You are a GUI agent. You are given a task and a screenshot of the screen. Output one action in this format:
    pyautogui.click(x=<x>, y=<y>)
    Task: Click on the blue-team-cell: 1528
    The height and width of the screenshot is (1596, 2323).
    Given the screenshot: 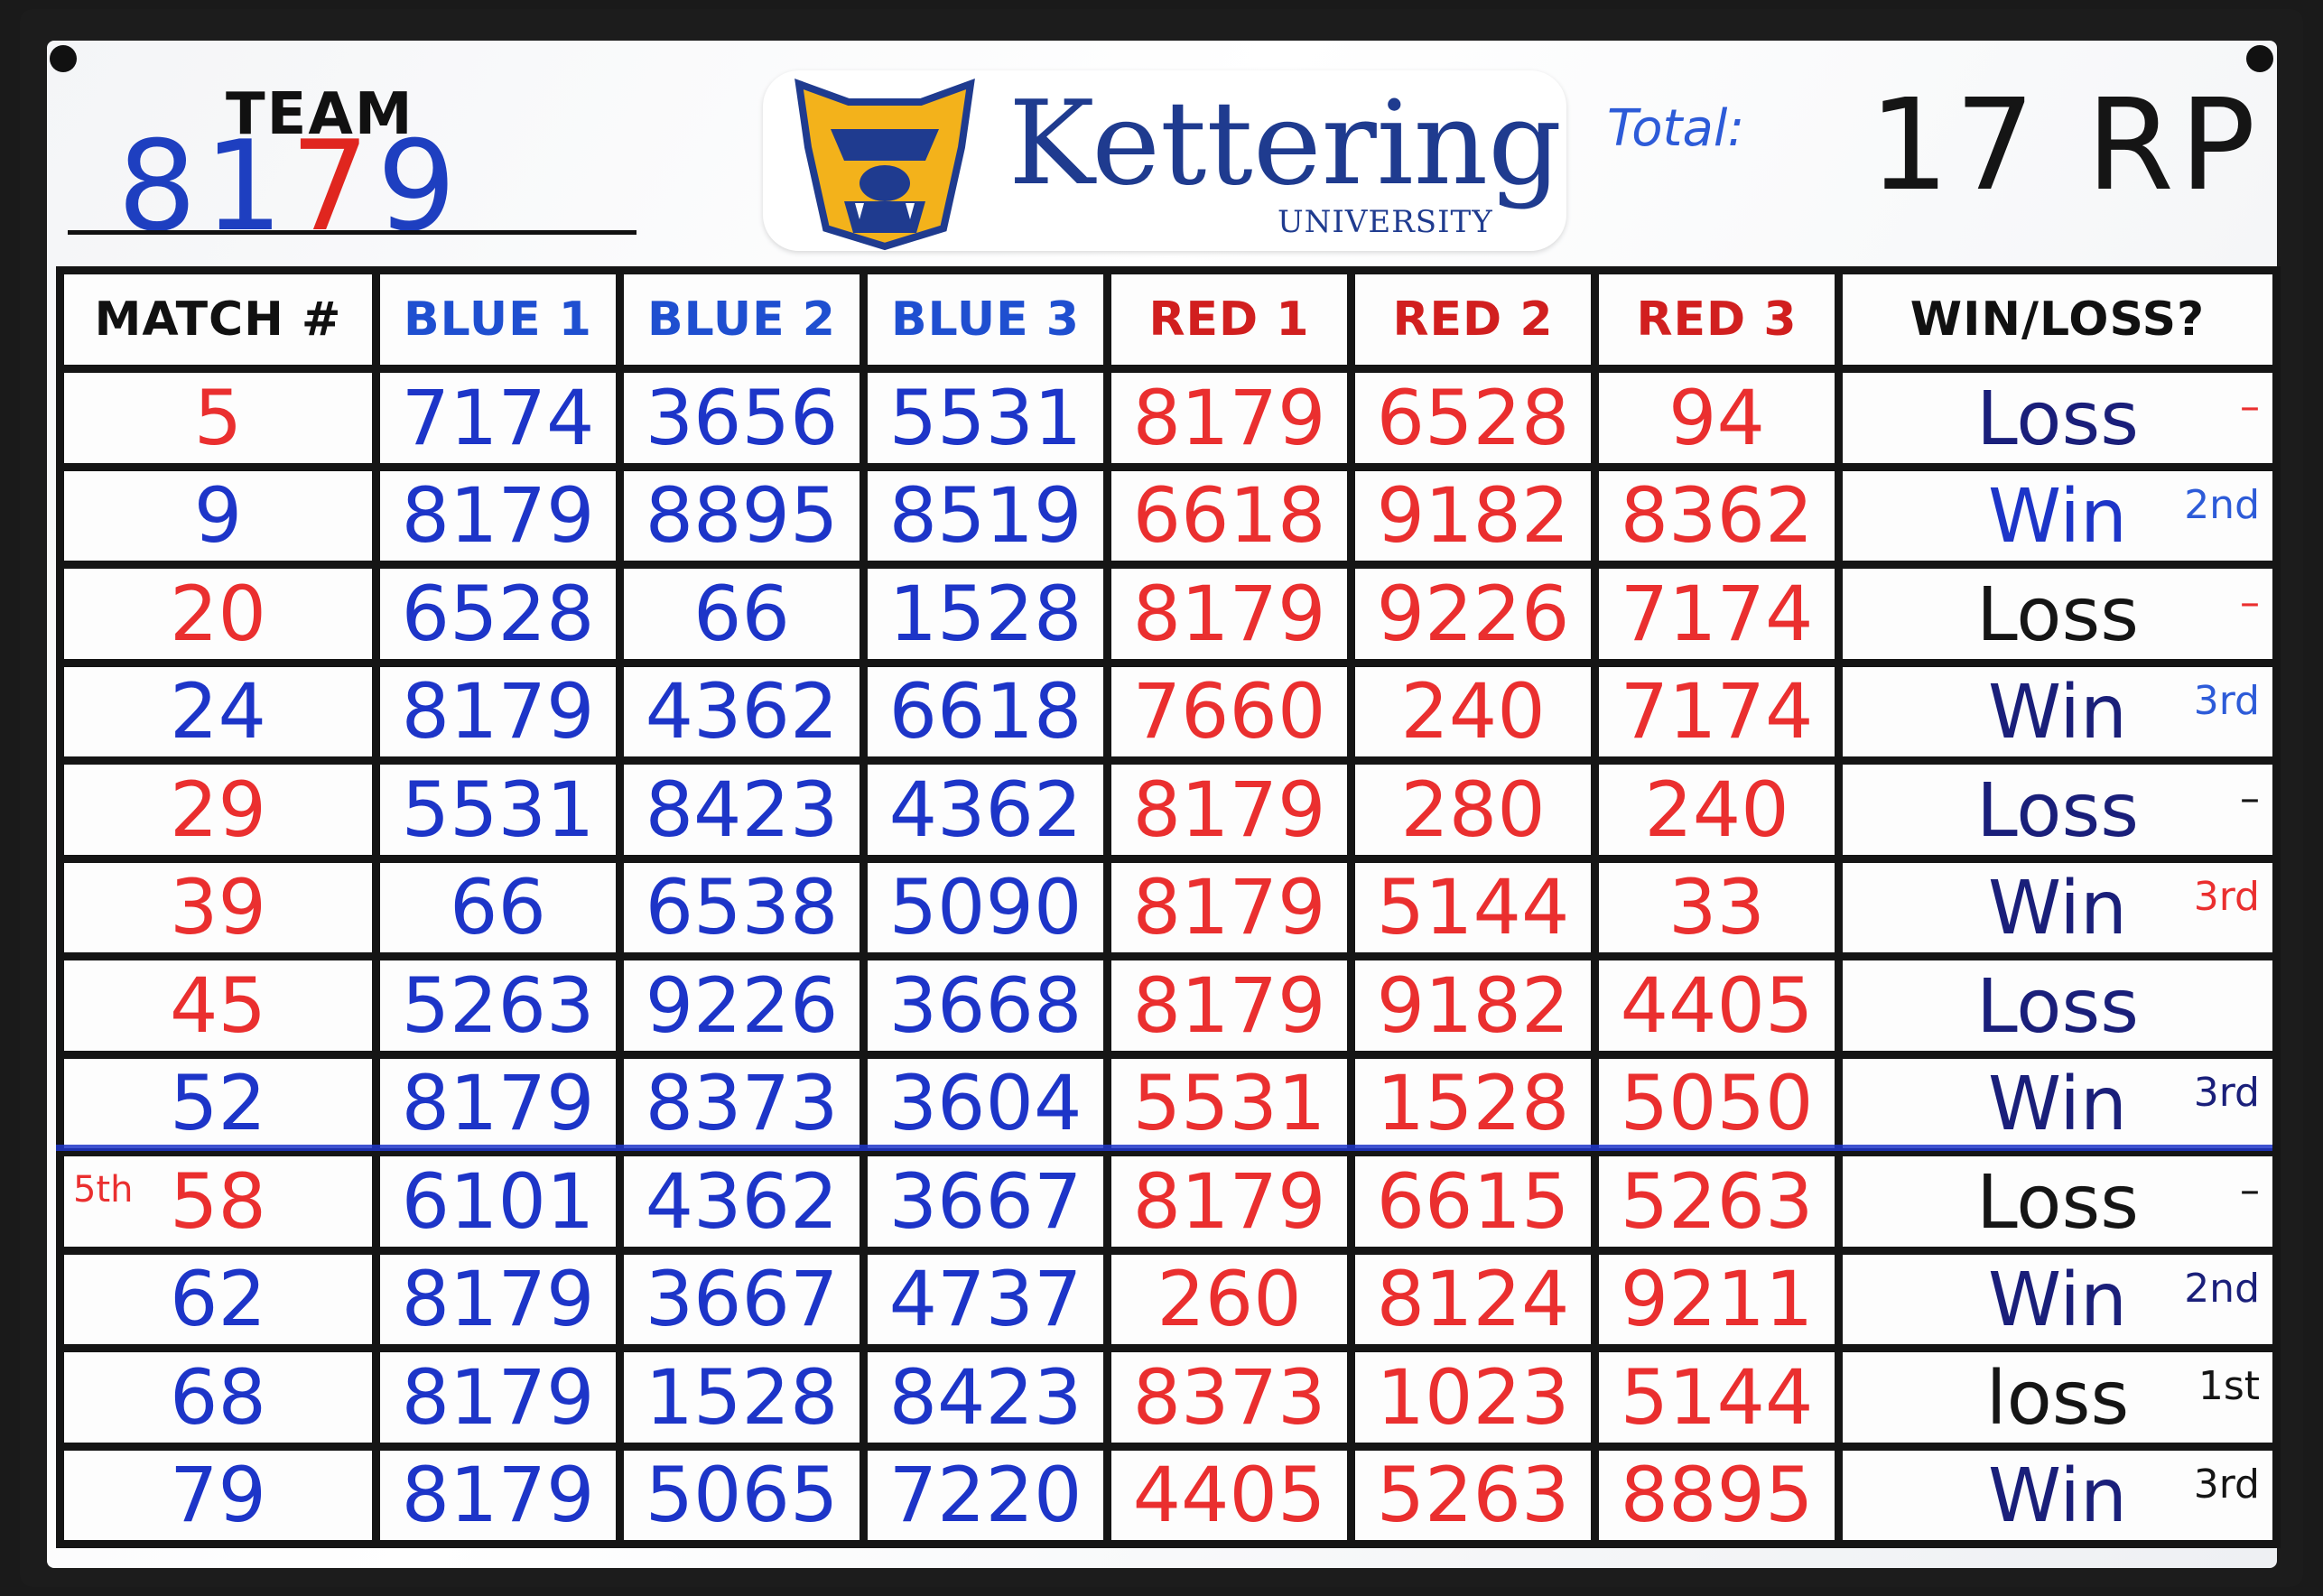 What is the action you would take?
    pyautogui.click(x=985, y=614)
    